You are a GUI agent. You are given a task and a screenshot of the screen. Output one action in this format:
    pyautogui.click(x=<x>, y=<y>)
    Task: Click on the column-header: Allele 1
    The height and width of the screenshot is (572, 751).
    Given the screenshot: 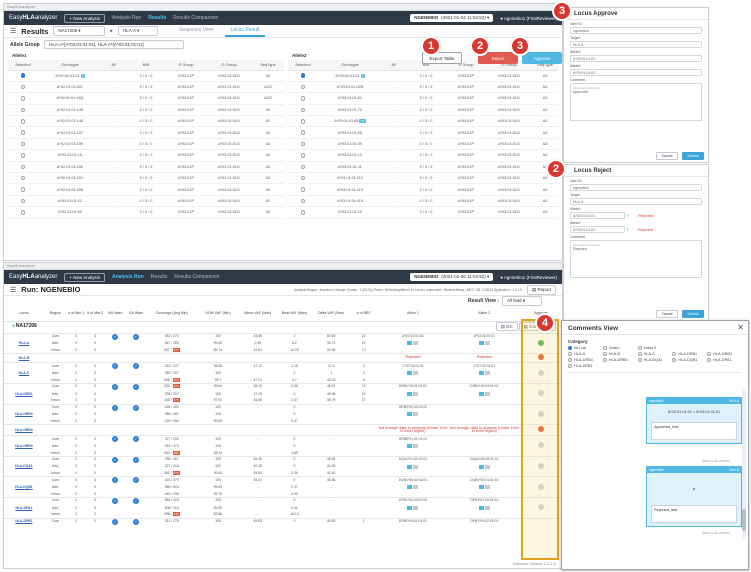 What is the action you would take?
    pyautogui.click(x=413, y=313)
    